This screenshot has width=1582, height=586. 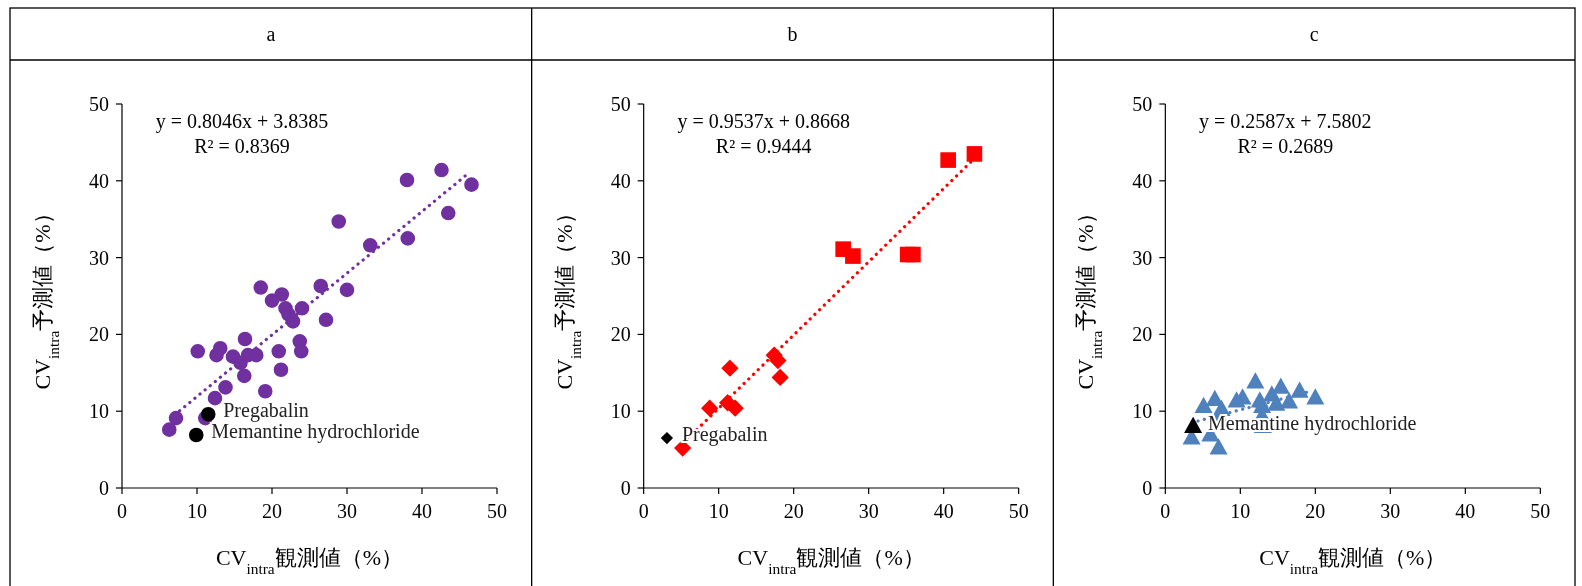 I want to click on annotation: R² = 0.2689, so click(x=1285, y=146).